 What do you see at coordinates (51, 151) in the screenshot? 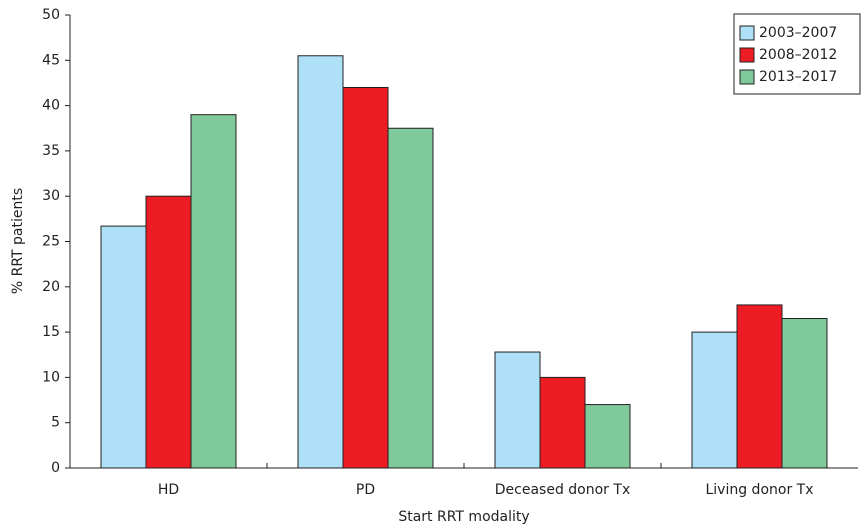
I see `y-tick-label: 35` at bounding box center [51, 151].